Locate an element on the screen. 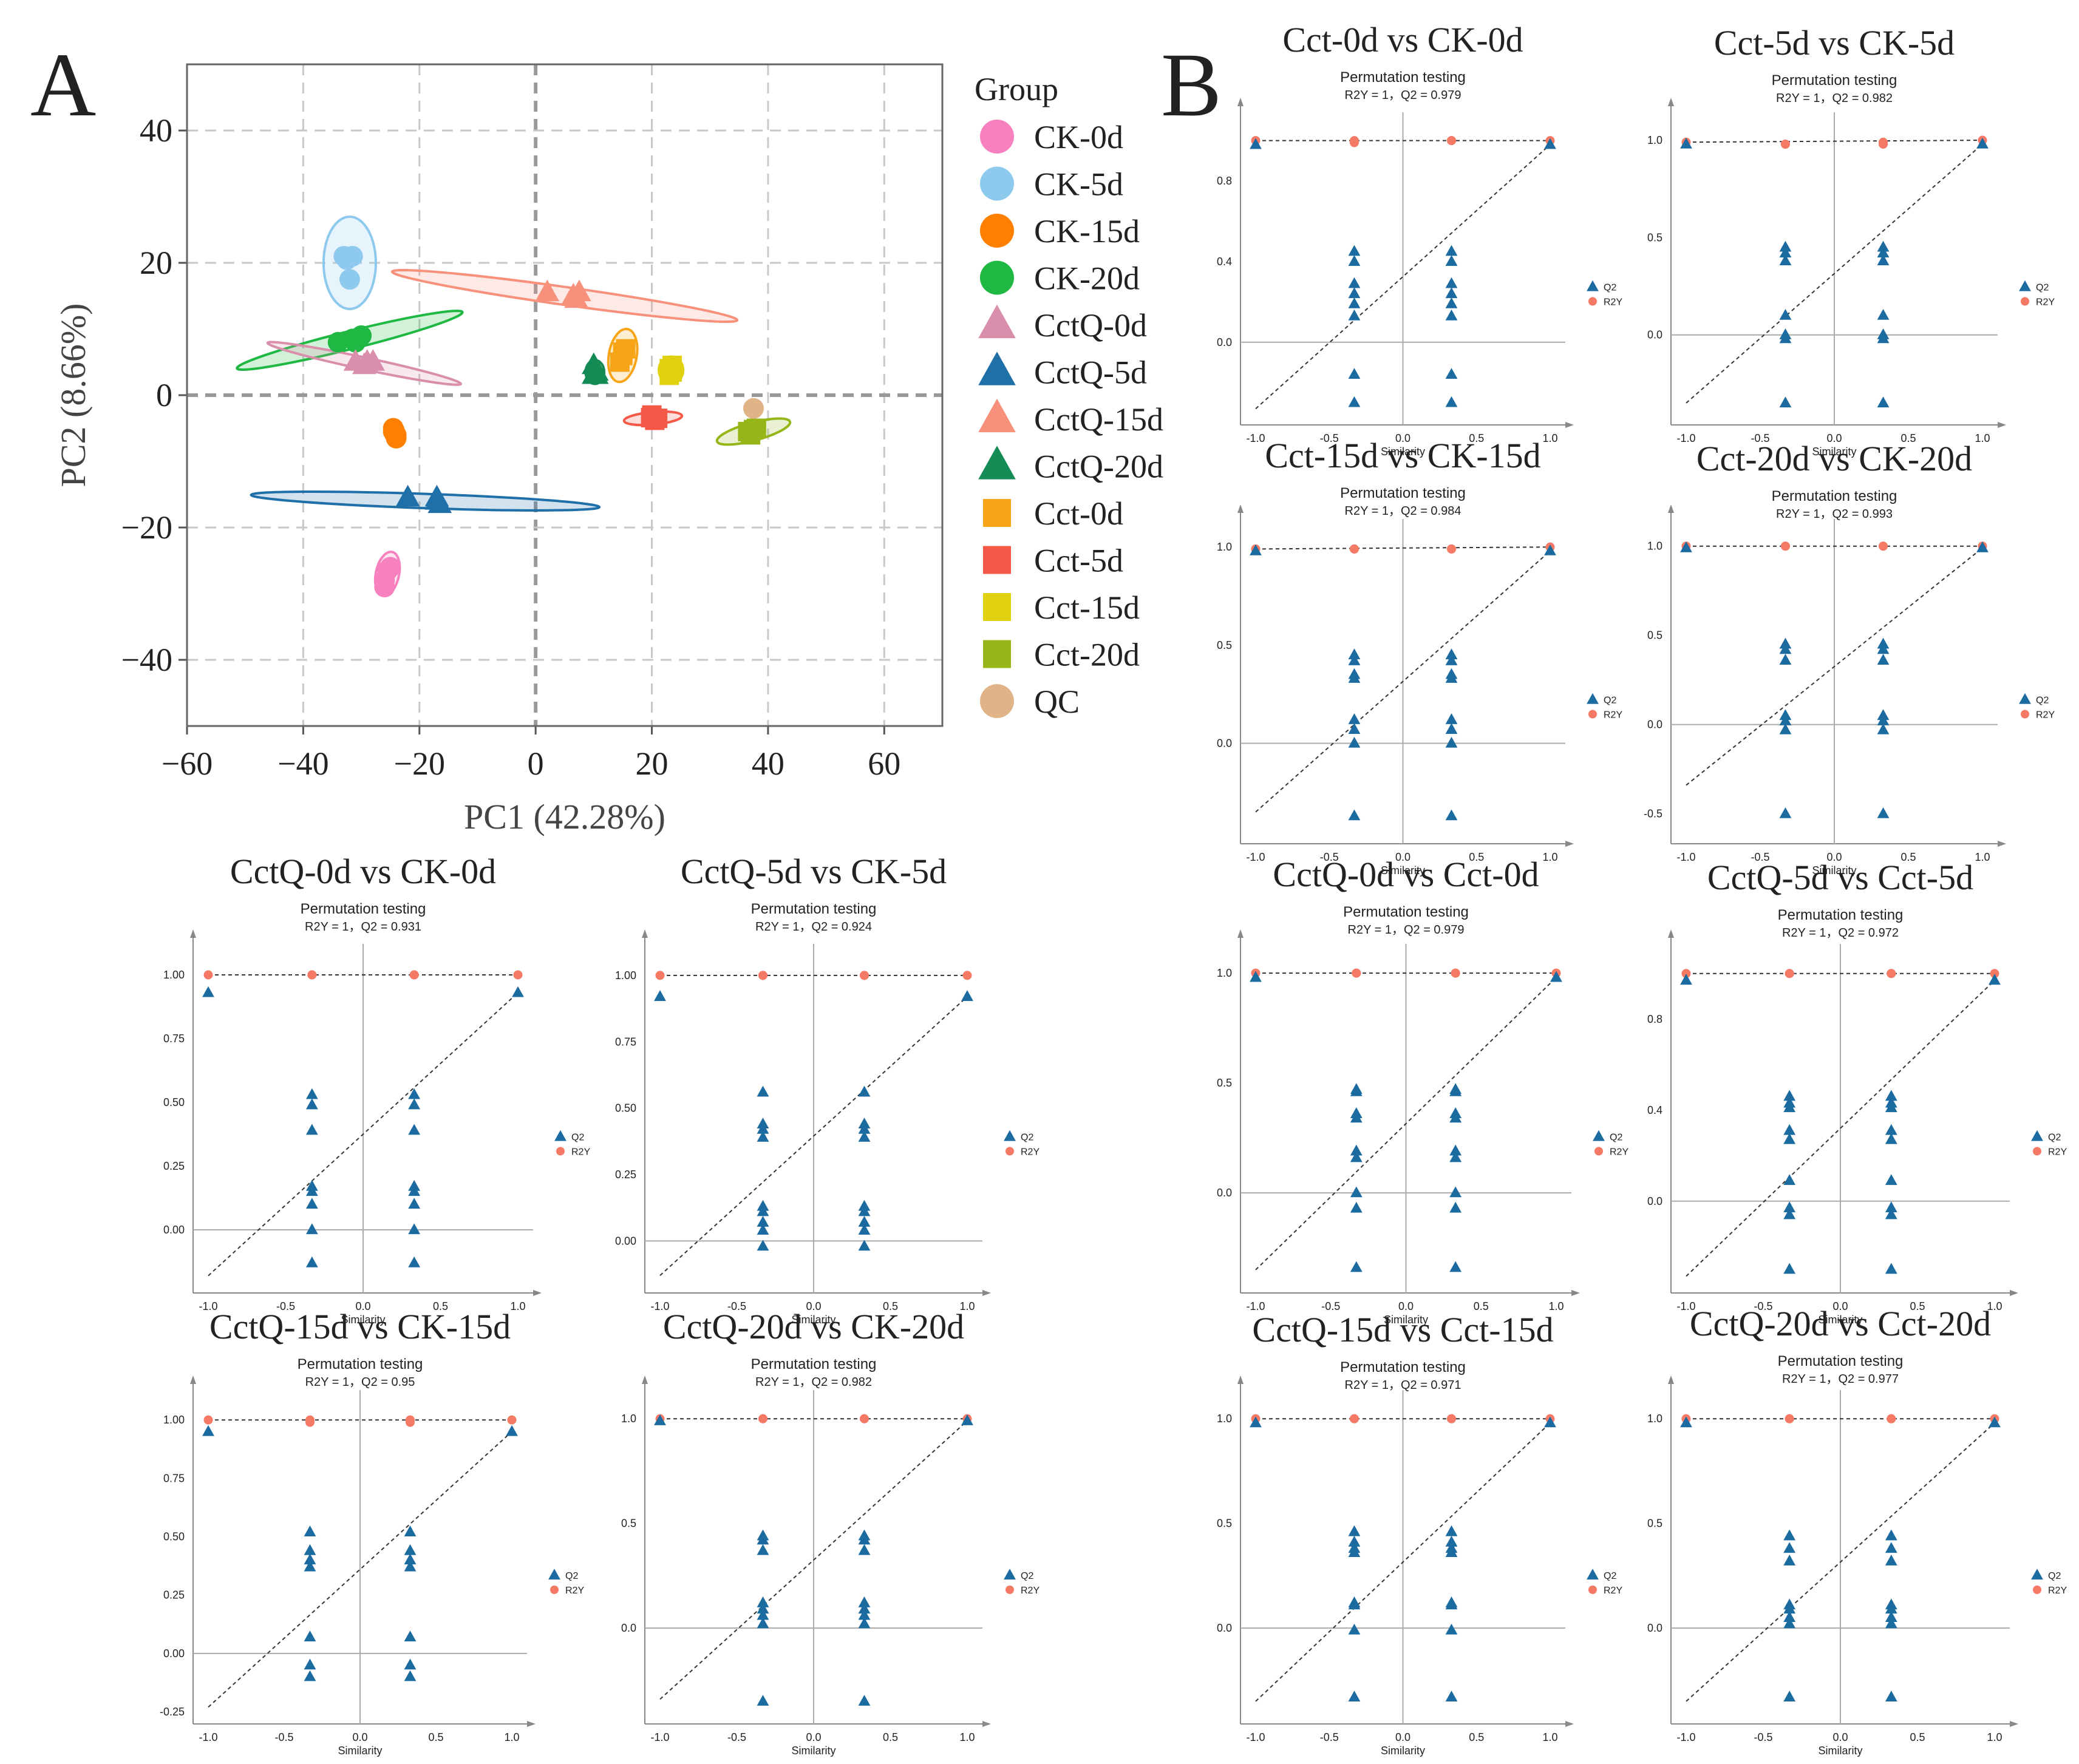 This screenshot has height=1764, width=2079. plot-title: CctQ-15d vs Cct-15d is located at coordinates (1402, 1329).